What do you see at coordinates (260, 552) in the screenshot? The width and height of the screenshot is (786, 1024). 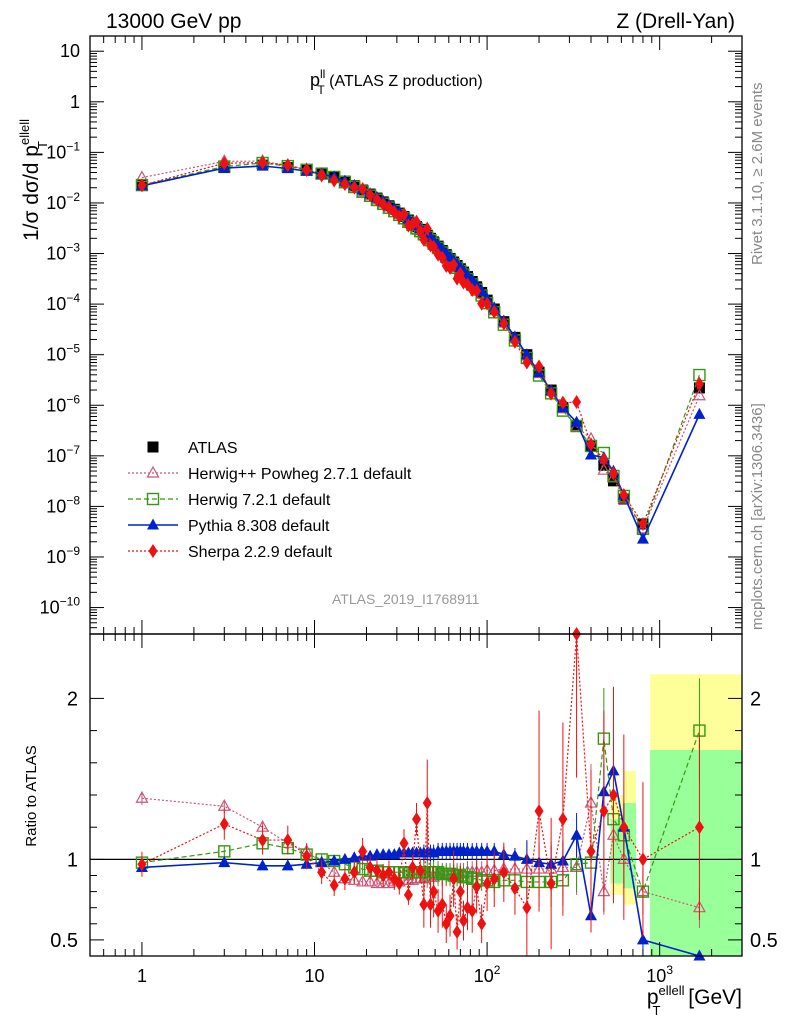 I see `legend-entry: Sherpa 2.2.9 default` at bounding box center [260, 552].